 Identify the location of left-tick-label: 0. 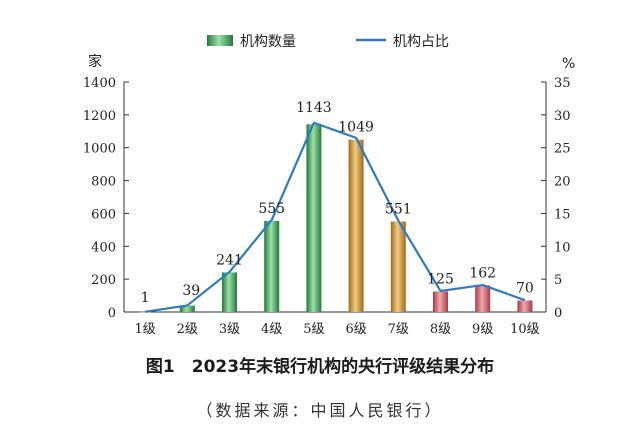
(112, 313).